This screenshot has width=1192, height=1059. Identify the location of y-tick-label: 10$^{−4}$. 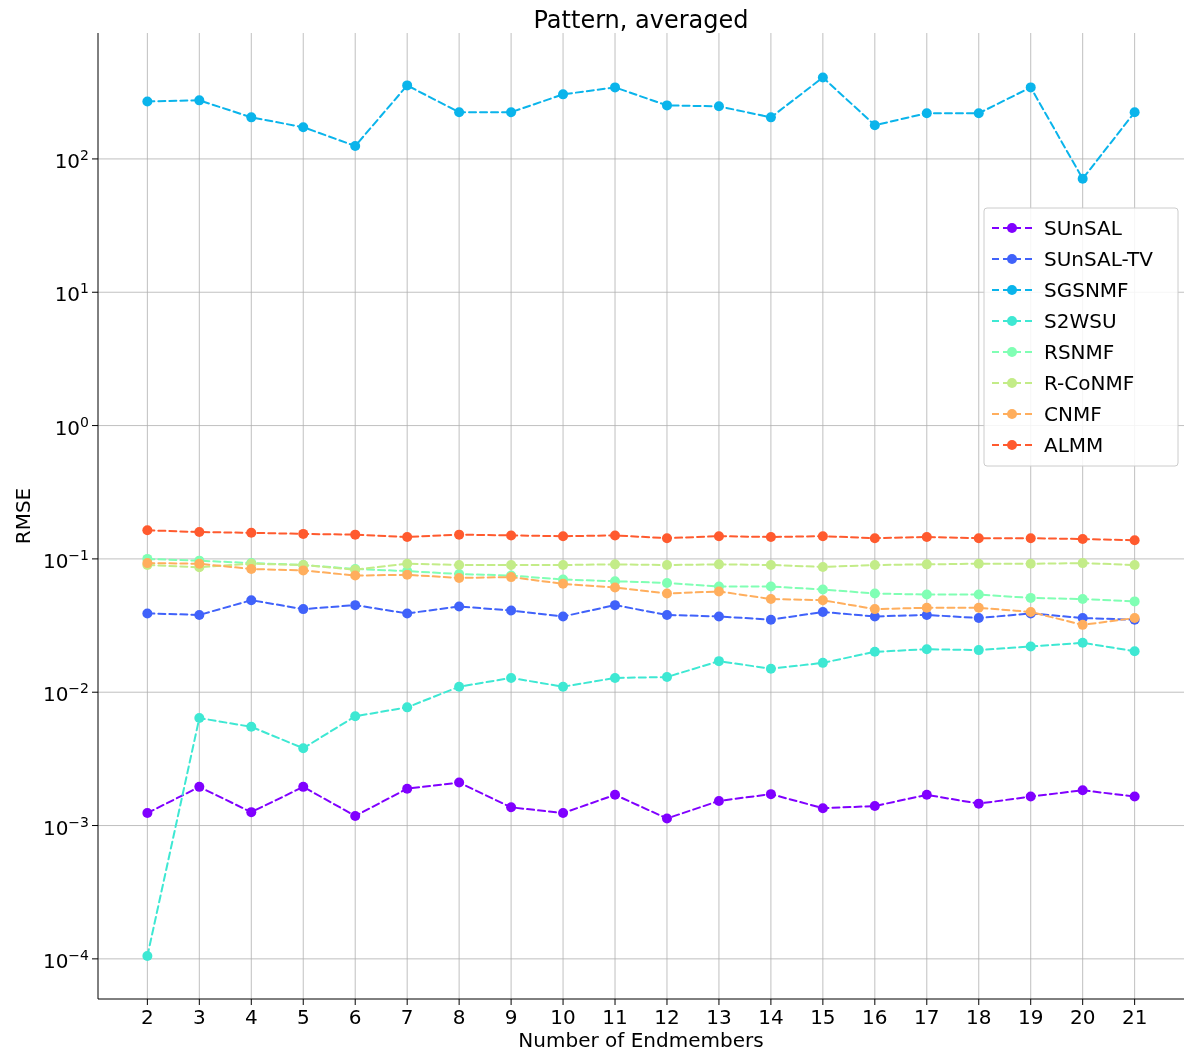
(66, 959).